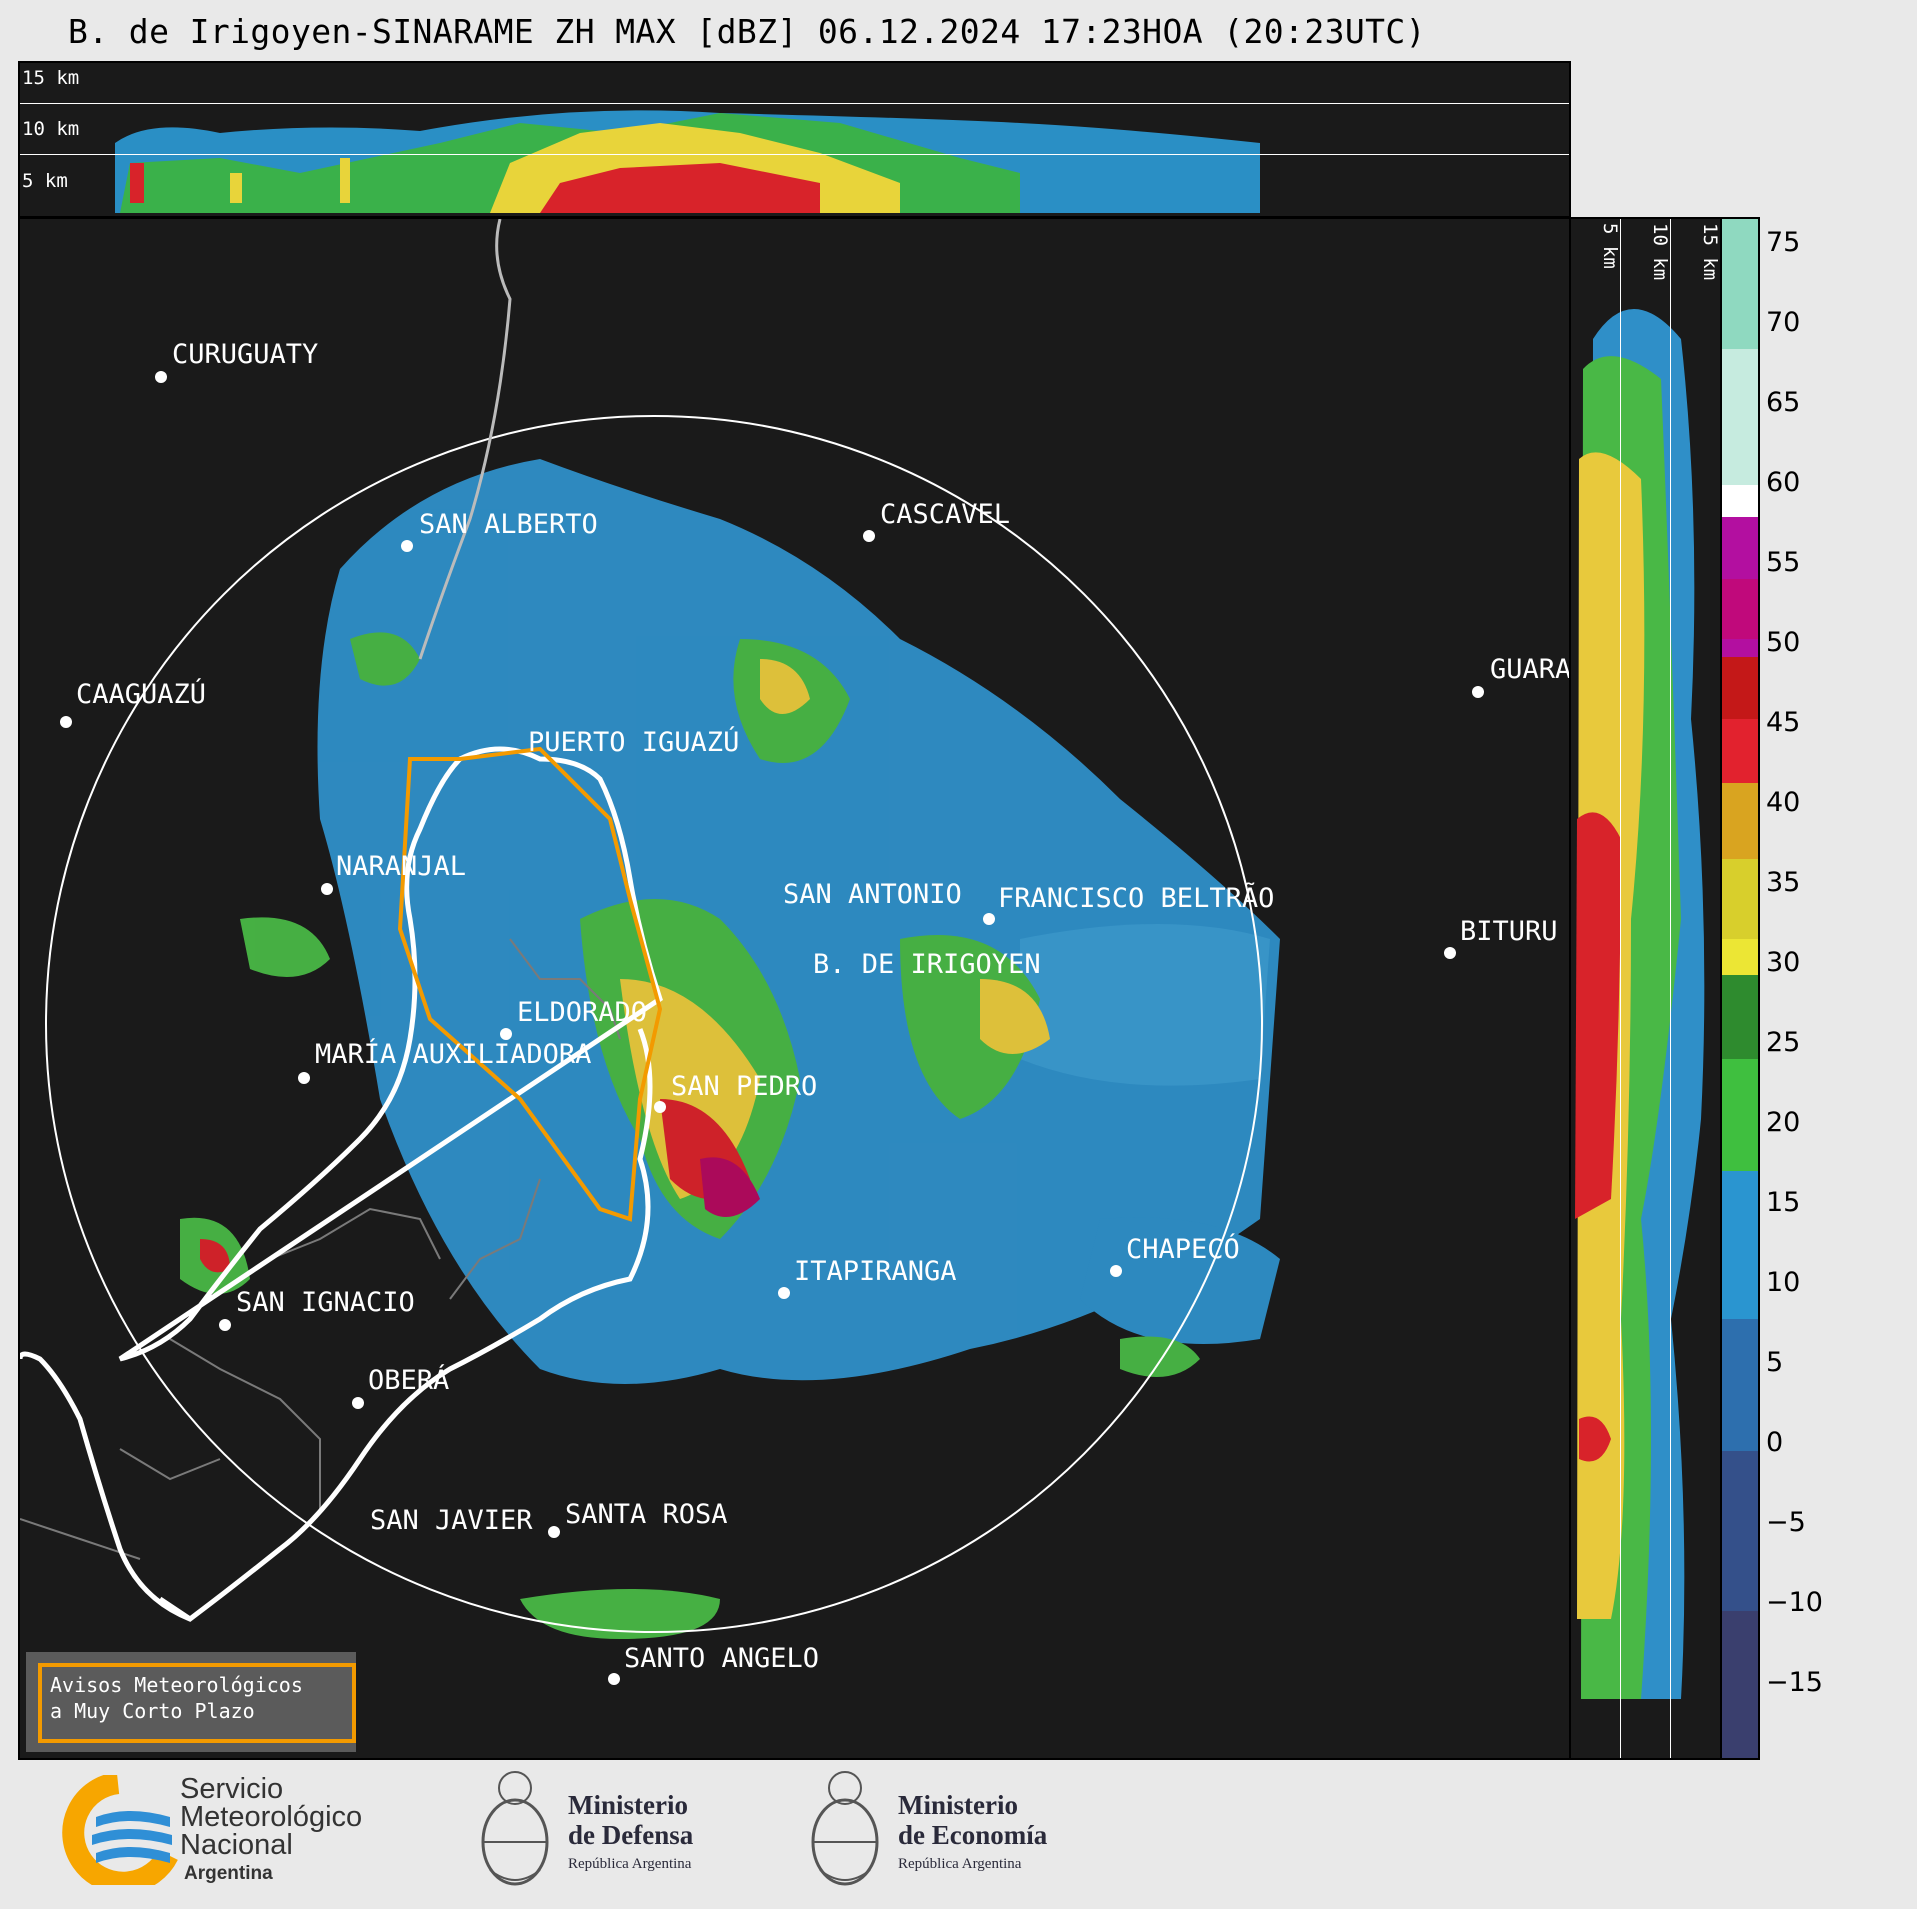  Describe the element at coordinates (327, 889) in the screenshot. I see `city-dot-naranjal` at that location.